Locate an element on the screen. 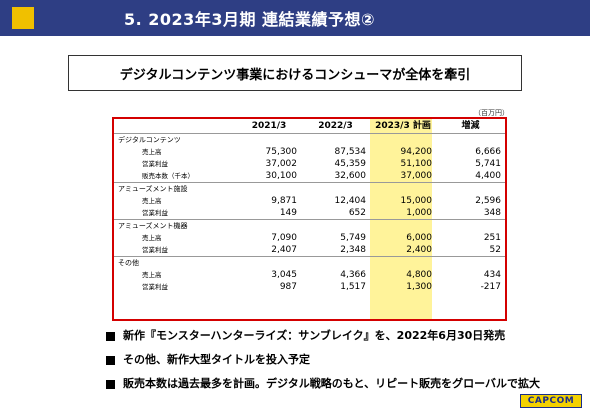 This screenshot has height=412, width=590. section-name: その他 is located at coordinates (309, 262).